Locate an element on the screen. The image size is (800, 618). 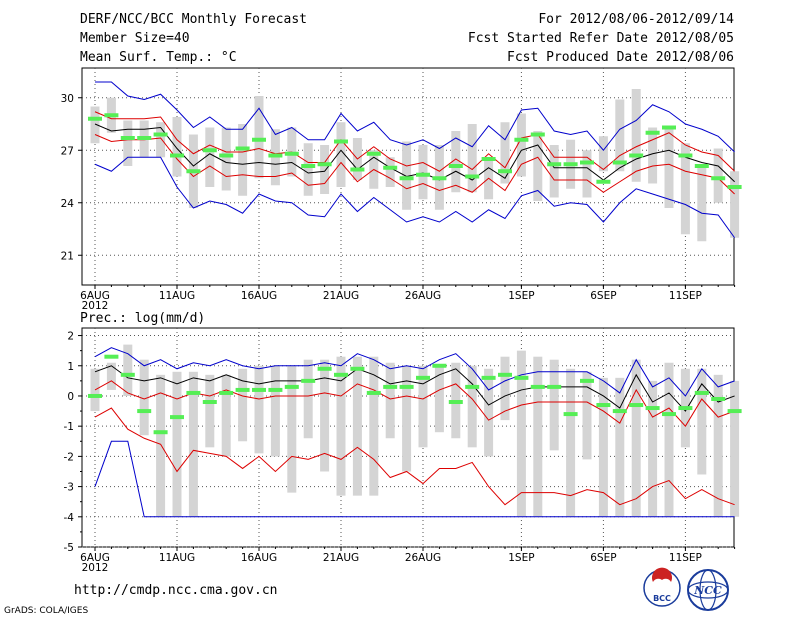
y-tick-label: 24 is located at coordinates (68, 204).